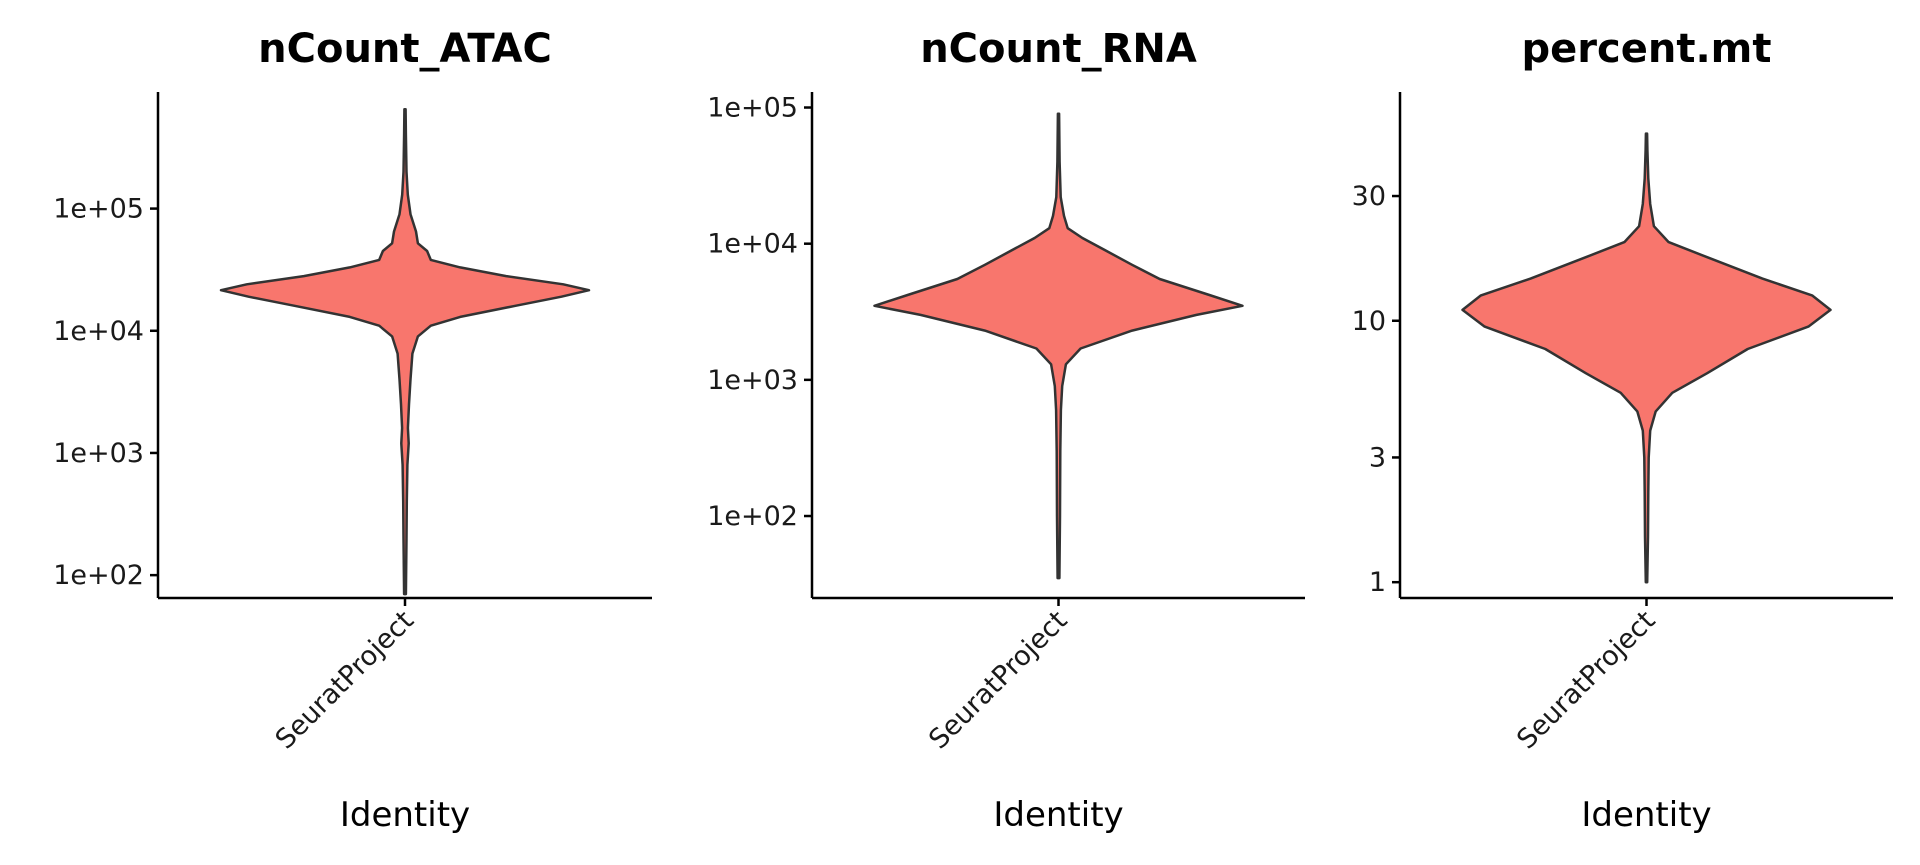 The height and width of the screenshot is (865, 1920). Describe the element at coordinates (405, 49) in the screenshot. I see `panel-title: nCount_ATAC` at that location.